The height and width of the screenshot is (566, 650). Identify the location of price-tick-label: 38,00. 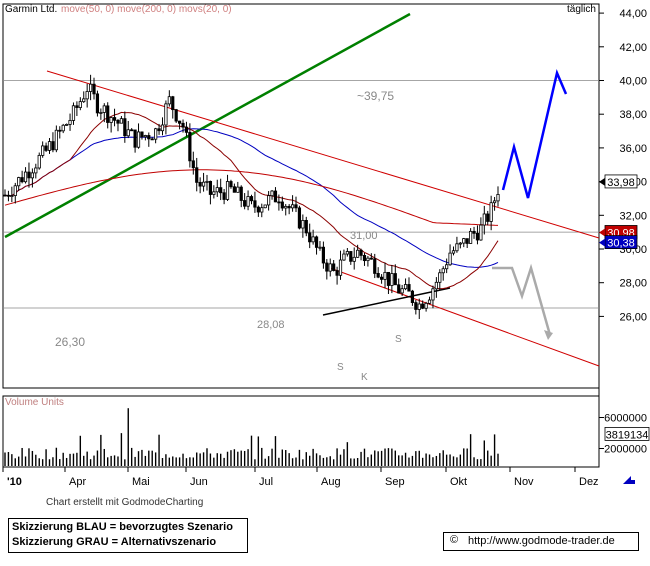
(633, 115).